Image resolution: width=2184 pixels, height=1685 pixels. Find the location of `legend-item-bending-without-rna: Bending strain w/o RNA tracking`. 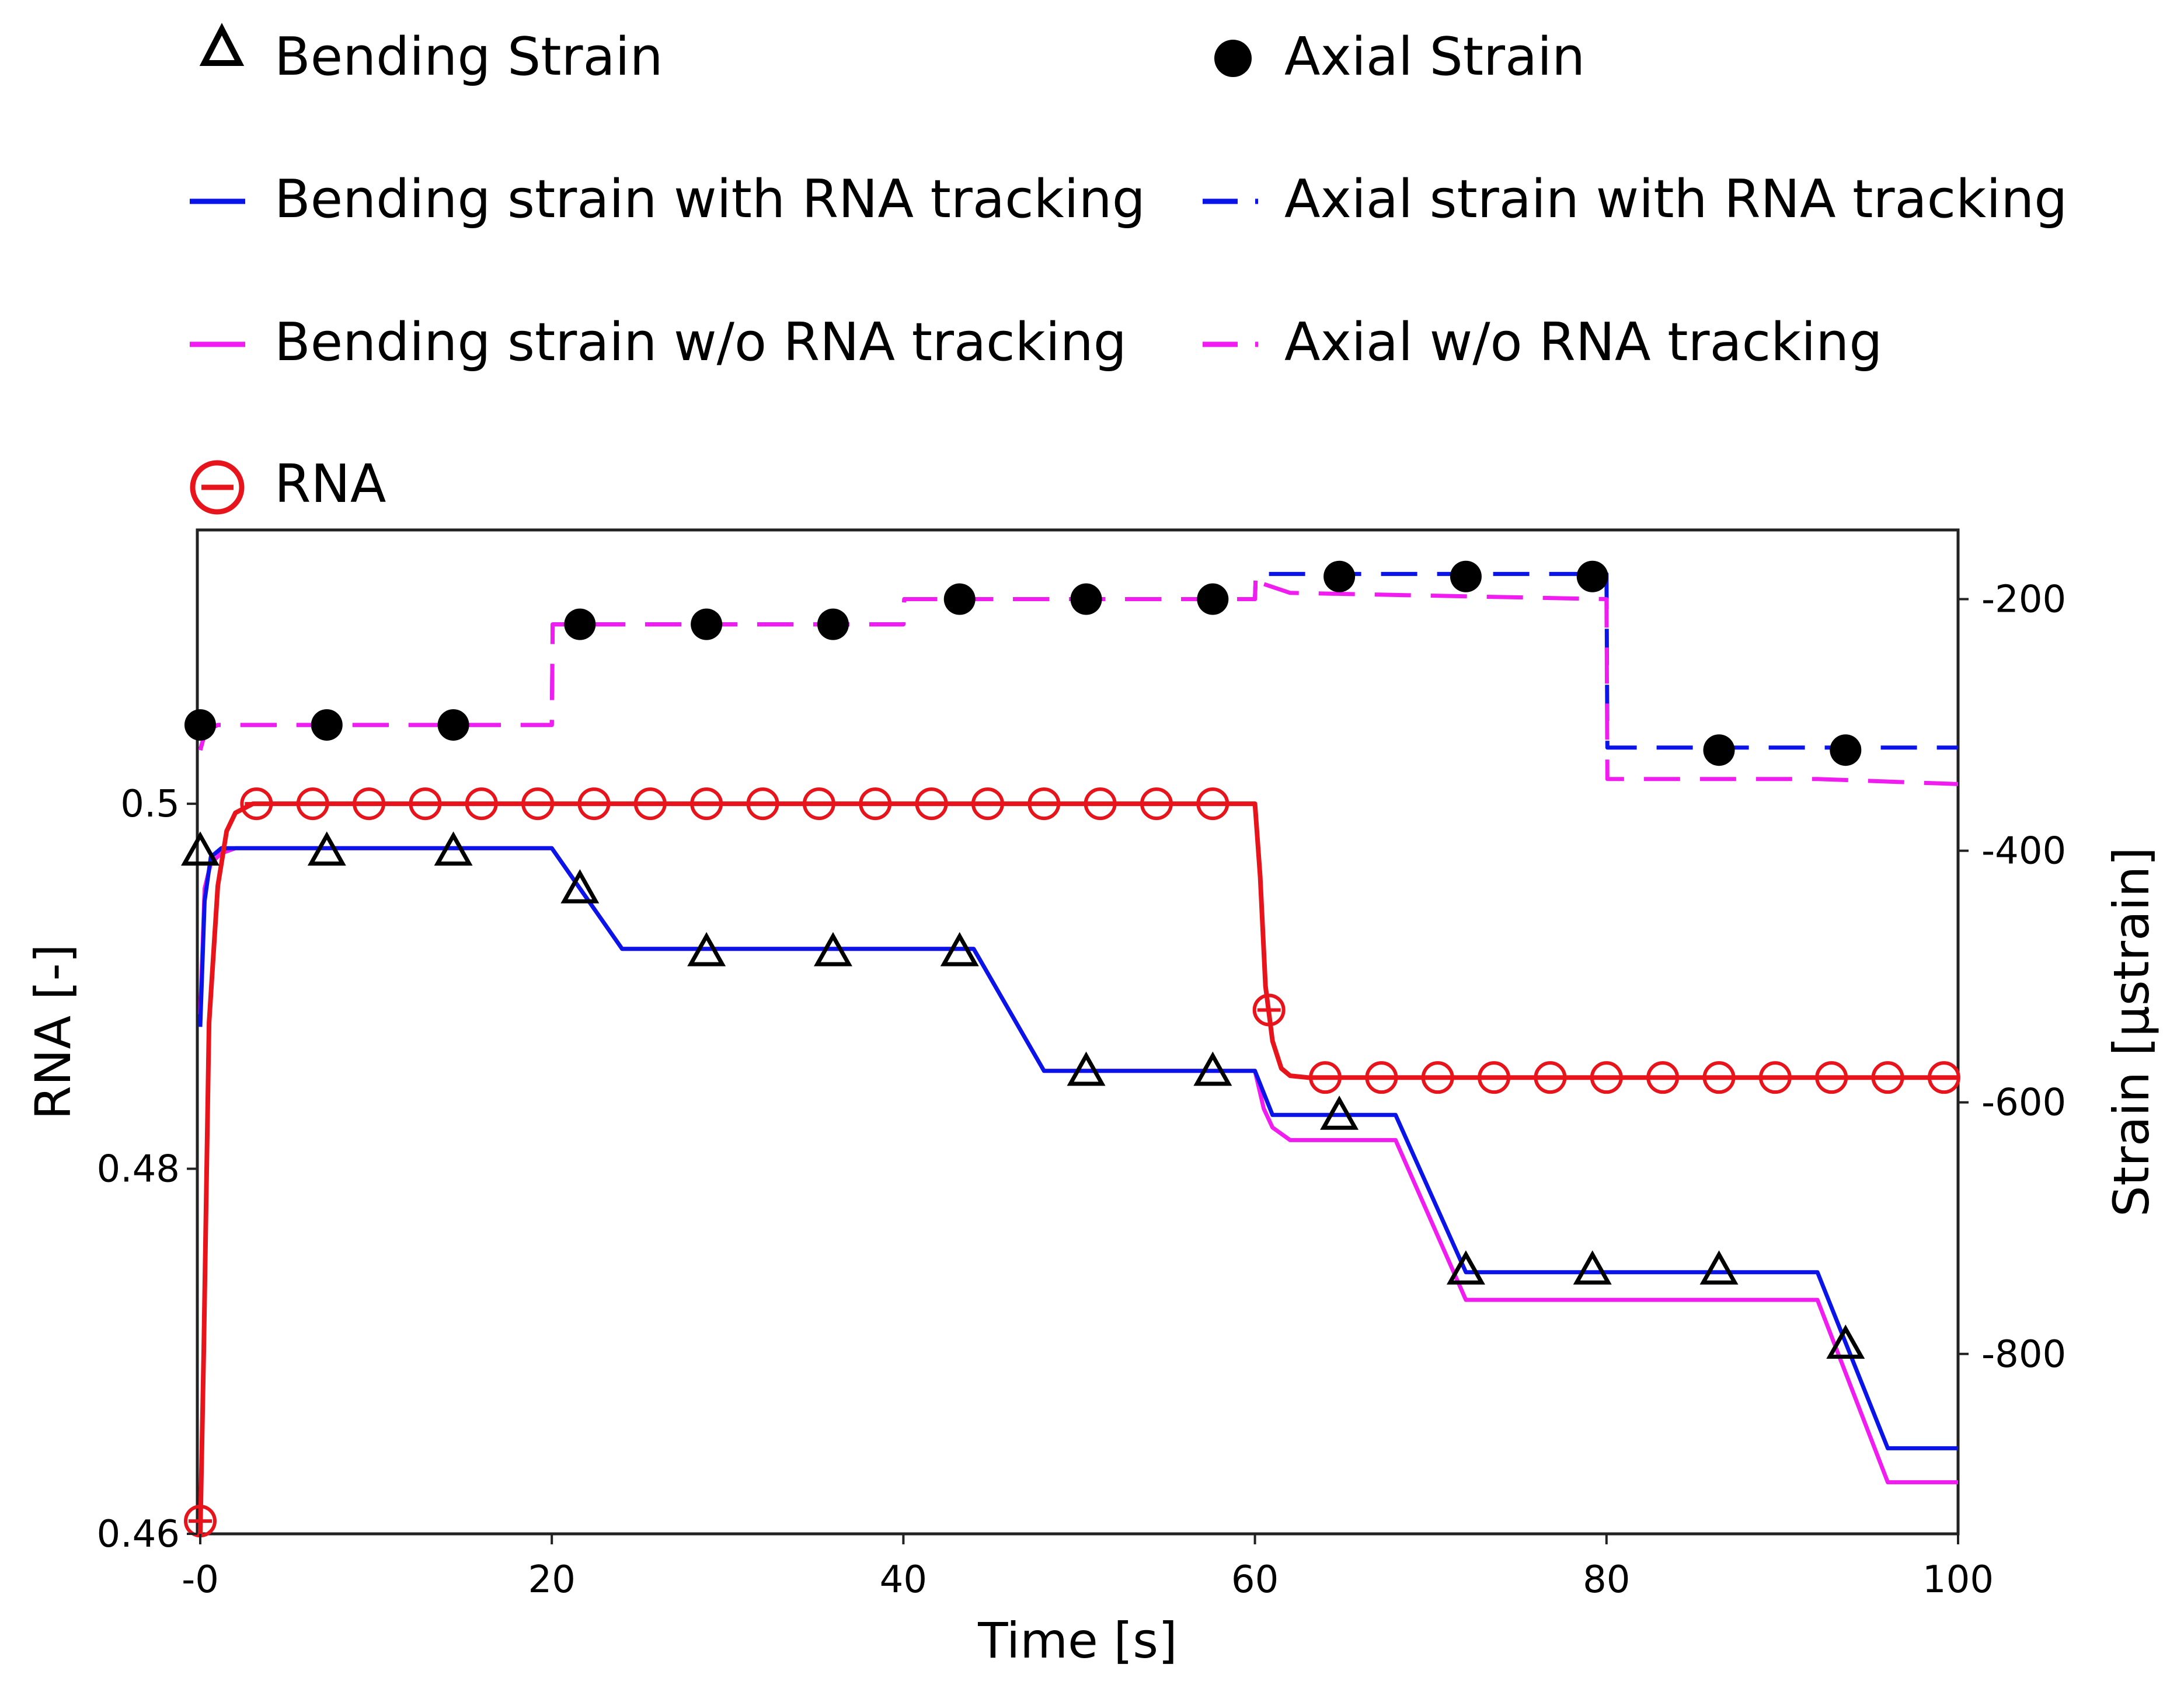

legend-item-bending-without-rna: Bending strain w/o RNA tracking is located at coordinates (658, 343).